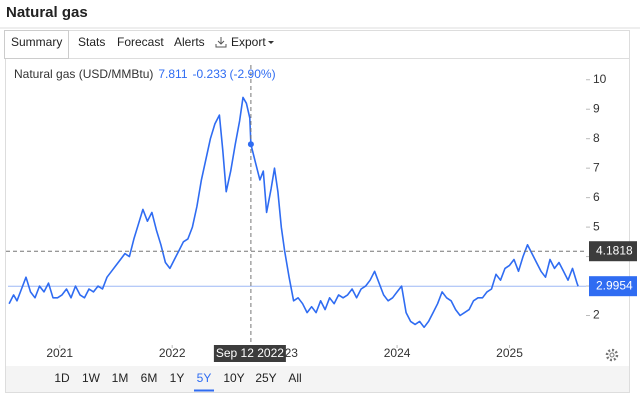  What do you see at coordinates (596, 138) in the screenshot?
I see `y-tick-label: 8` at bounding box center [596, 138].